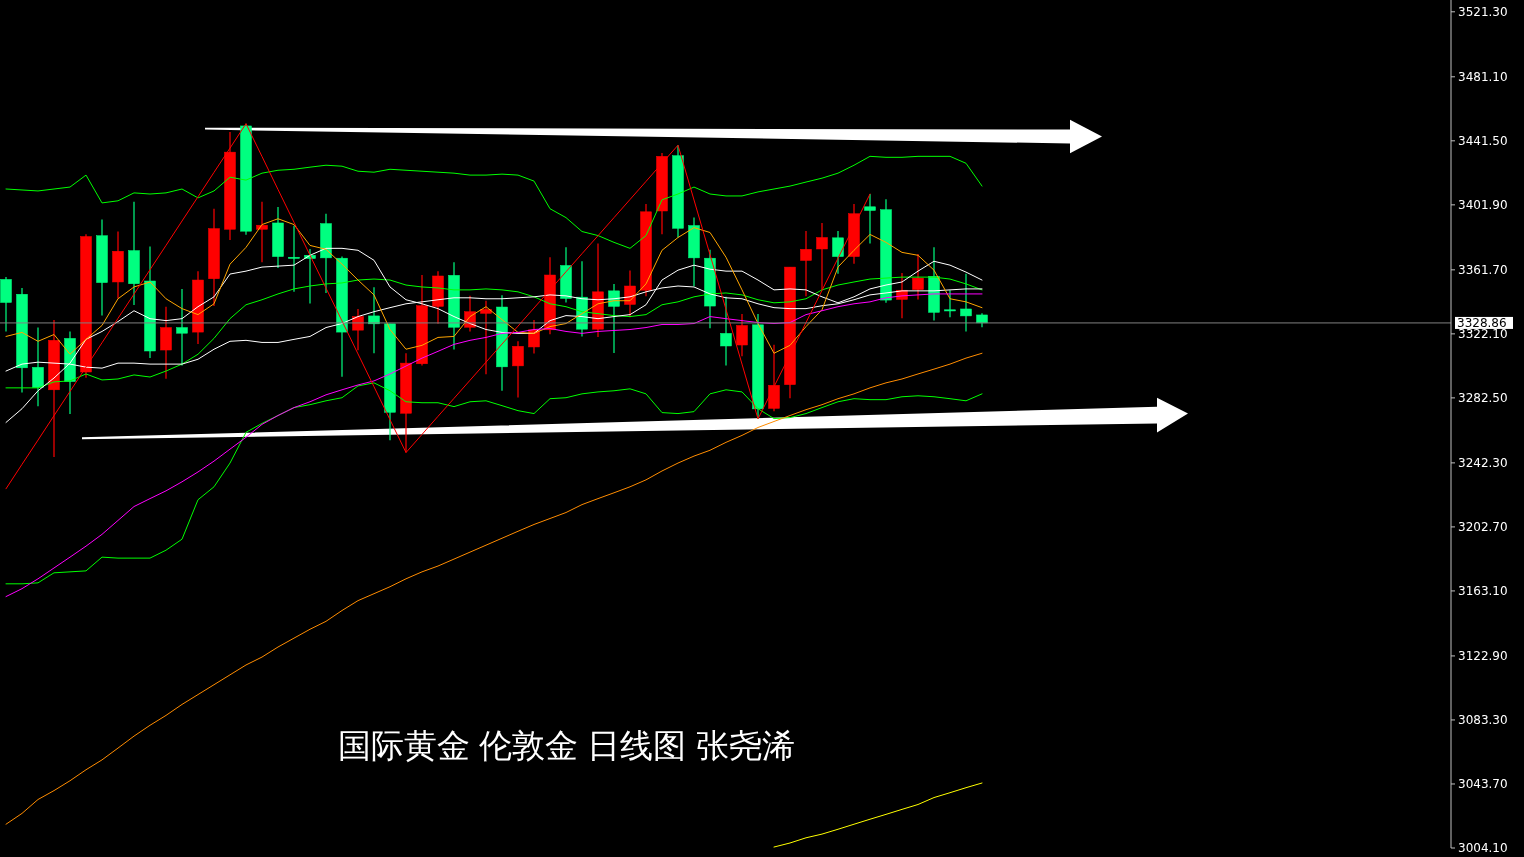  I want to click on y-tick-label: 3163.10, so click(1483, 591).